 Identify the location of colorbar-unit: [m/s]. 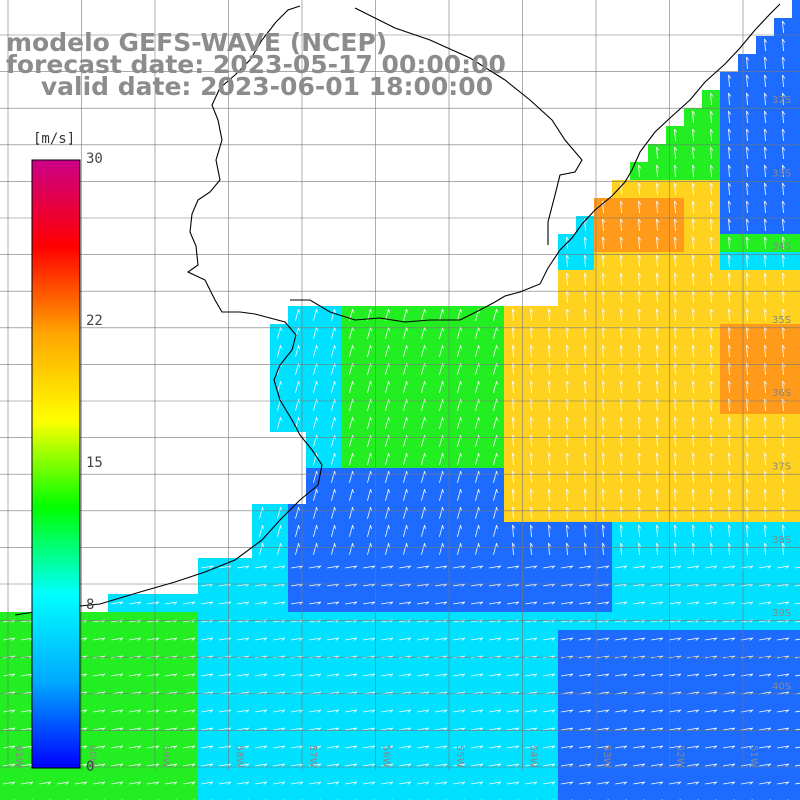
(54, 139).